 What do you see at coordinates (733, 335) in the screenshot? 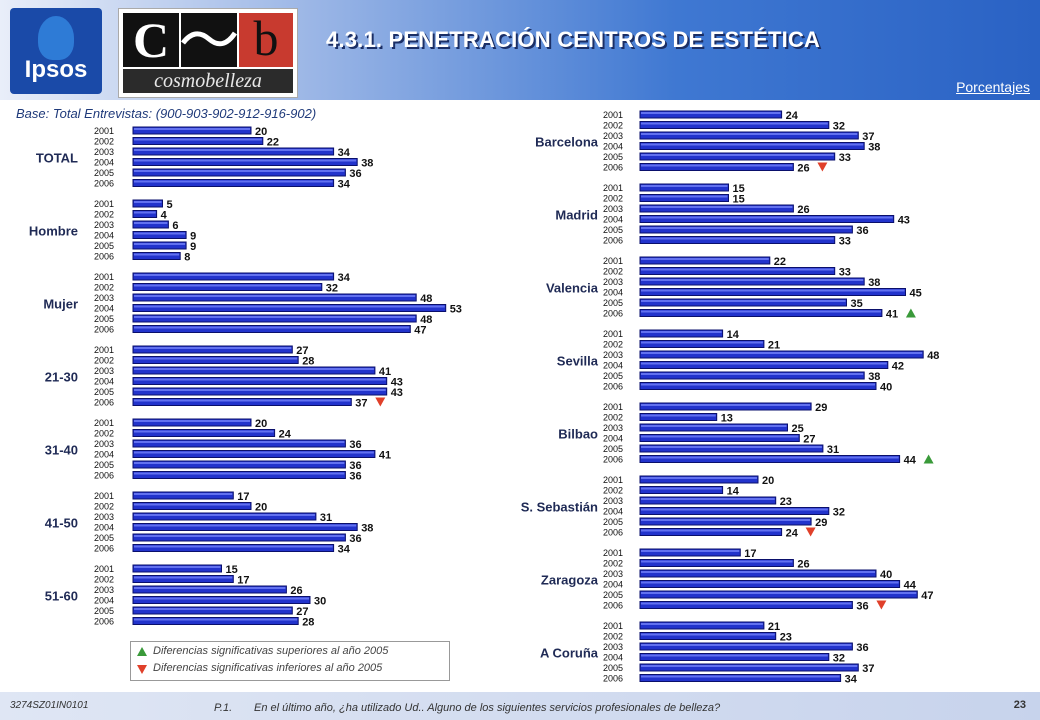
I see `value-label: 14` at bounding box center [733, 335].